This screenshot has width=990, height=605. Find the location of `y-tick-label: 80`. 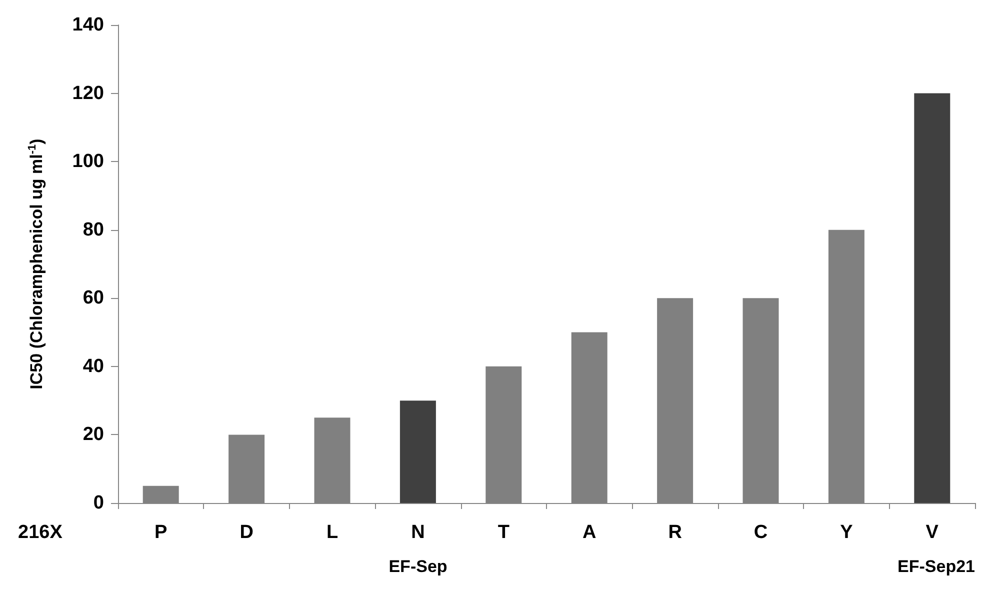

y-tick-label: 80 is located at coordinates (93, 229).